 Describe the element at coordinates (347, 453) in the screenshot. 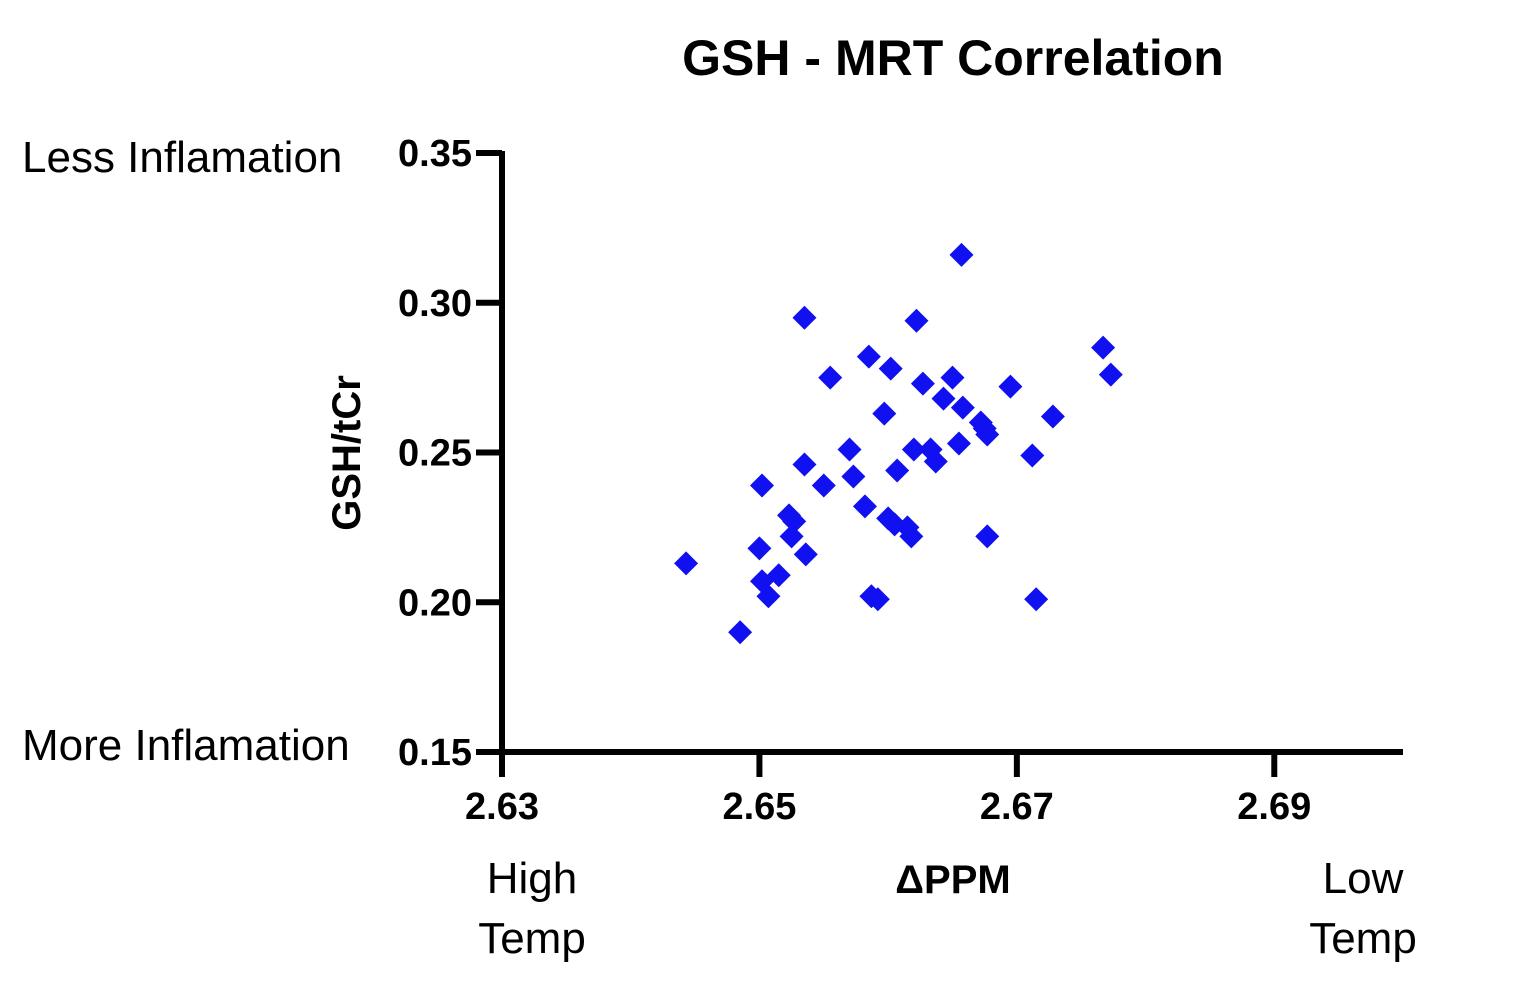

I see `y-axis-label: GSH/tCr` at that location.